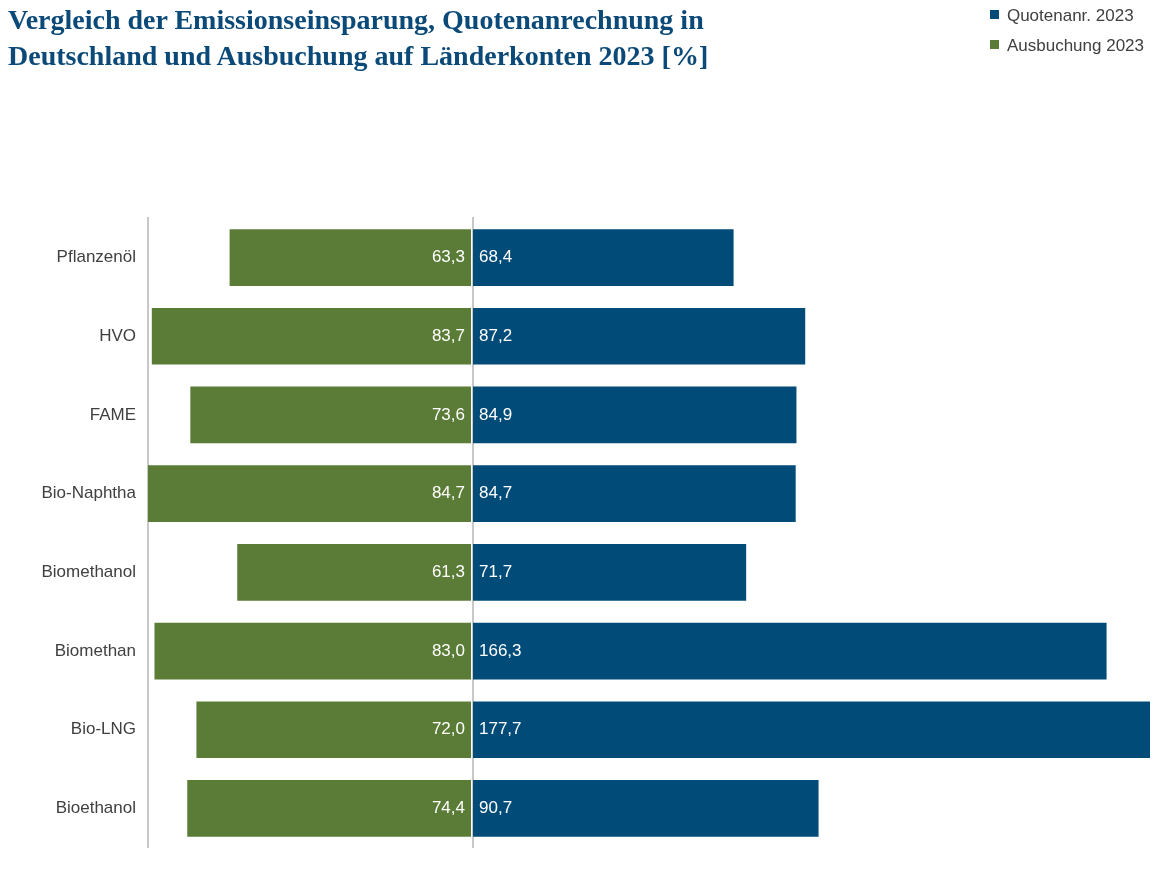 This screenshot has height=870, width=1154. Describe the element at coordinates (112, 414) in the screenshot. I see `y-tick-label: FAME` at that location.